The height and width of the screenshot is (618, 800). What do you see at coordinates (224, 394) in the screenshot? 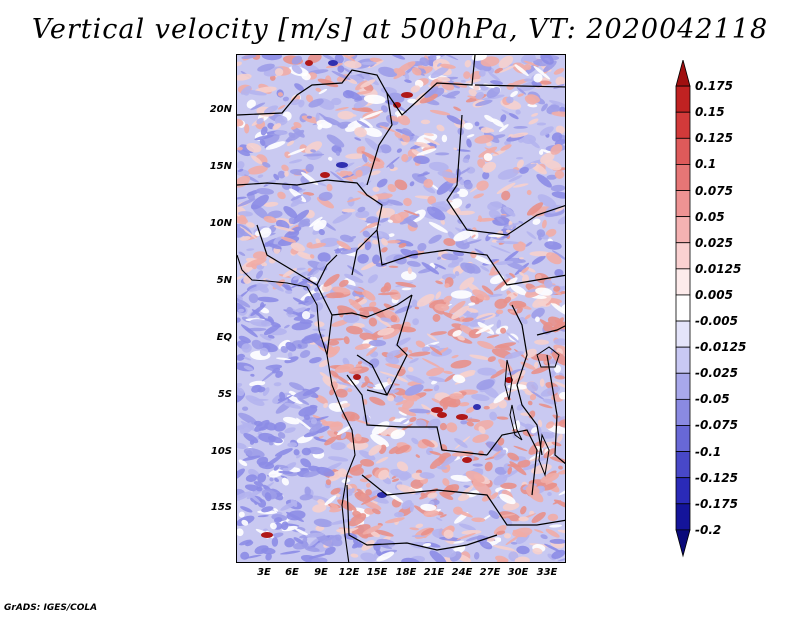
I see `lat-tick-label: 5S` at bounding box center [224, 394].